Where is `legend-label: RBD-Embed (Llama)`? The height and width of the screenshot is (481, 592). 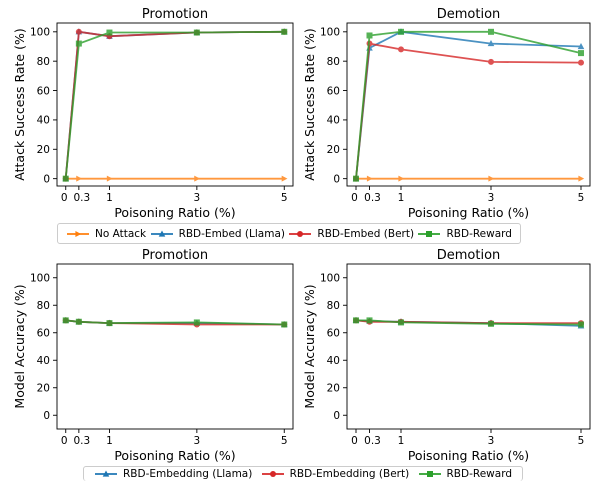
legend-label: RBD-Embed (Llama) is located at coordinates (231, 233).